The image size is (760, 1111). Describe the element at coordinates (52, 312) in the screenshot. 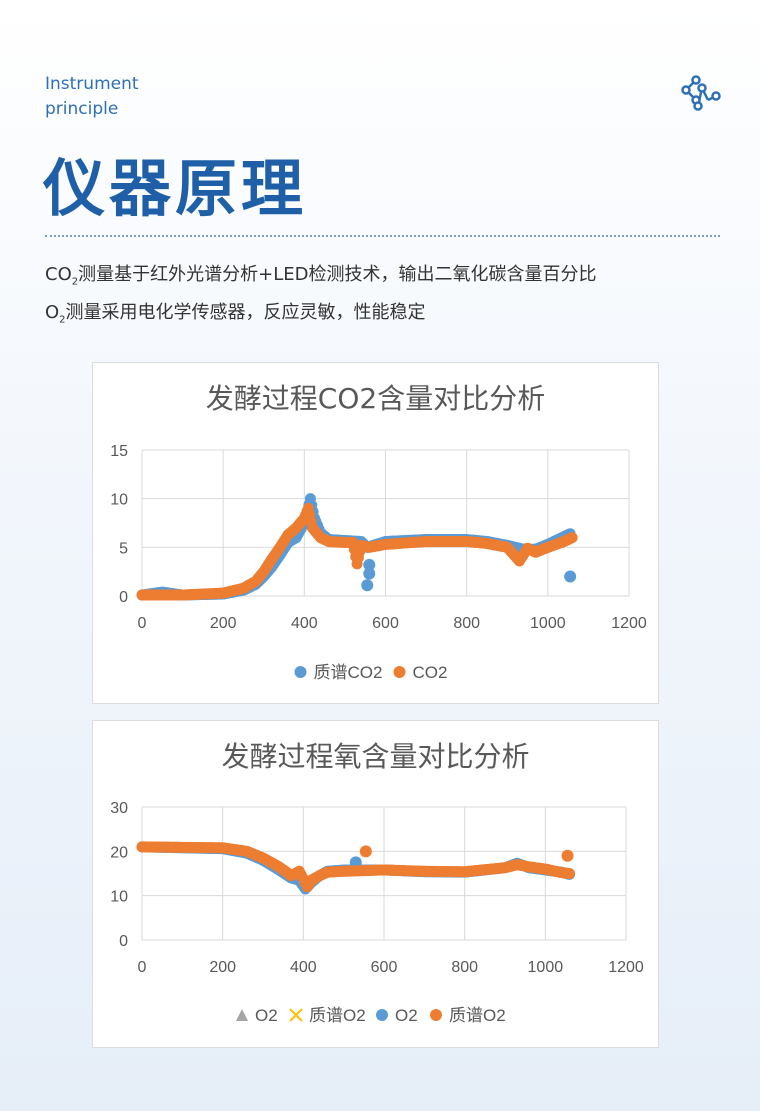

I see `o2-prefix: O` at that location.